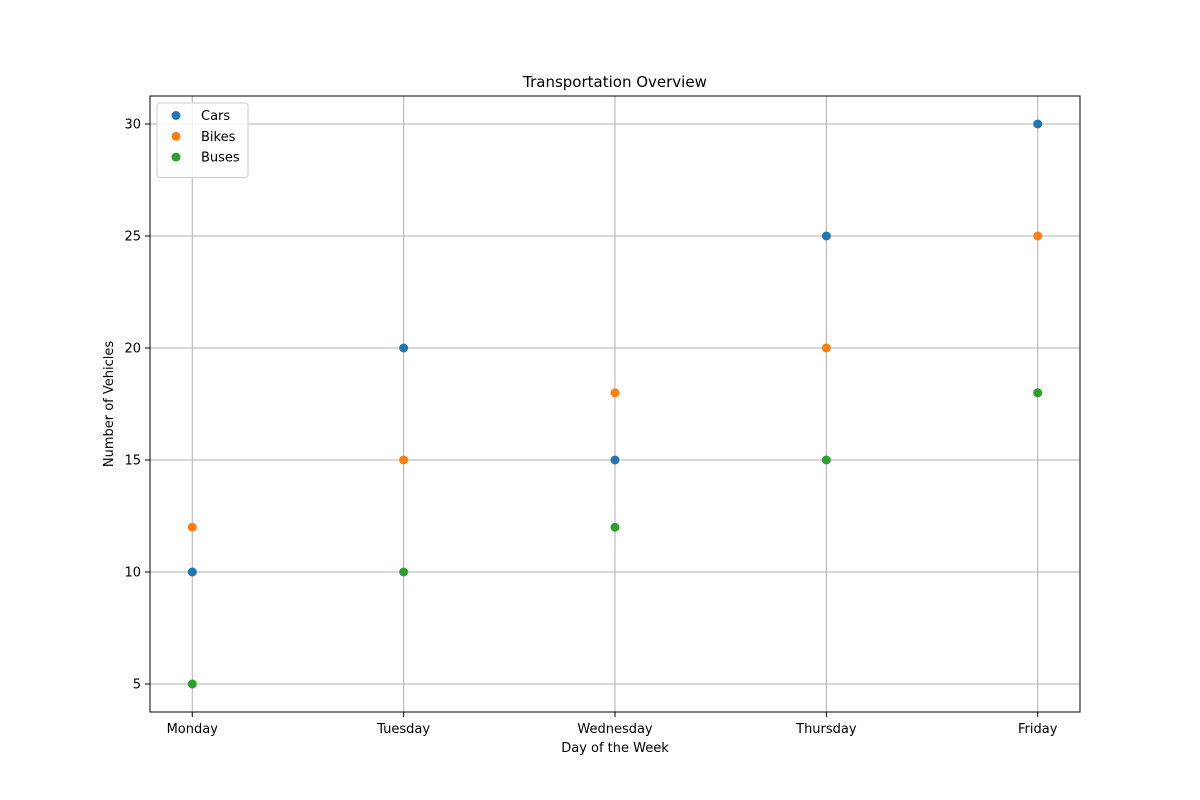 The image size is (1200, 800). What do you see at coordinates (132, 461) in the screenshot?
I see `y-tick-label: 15` at bounding box center [132, 461].